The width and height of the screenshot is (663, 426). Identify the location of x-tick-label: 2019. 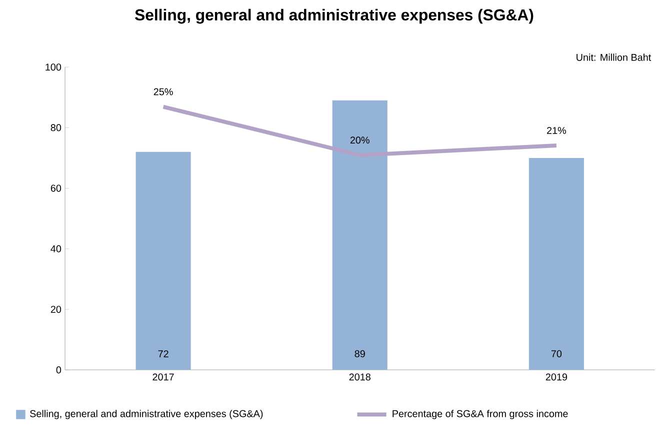
(556, 376).